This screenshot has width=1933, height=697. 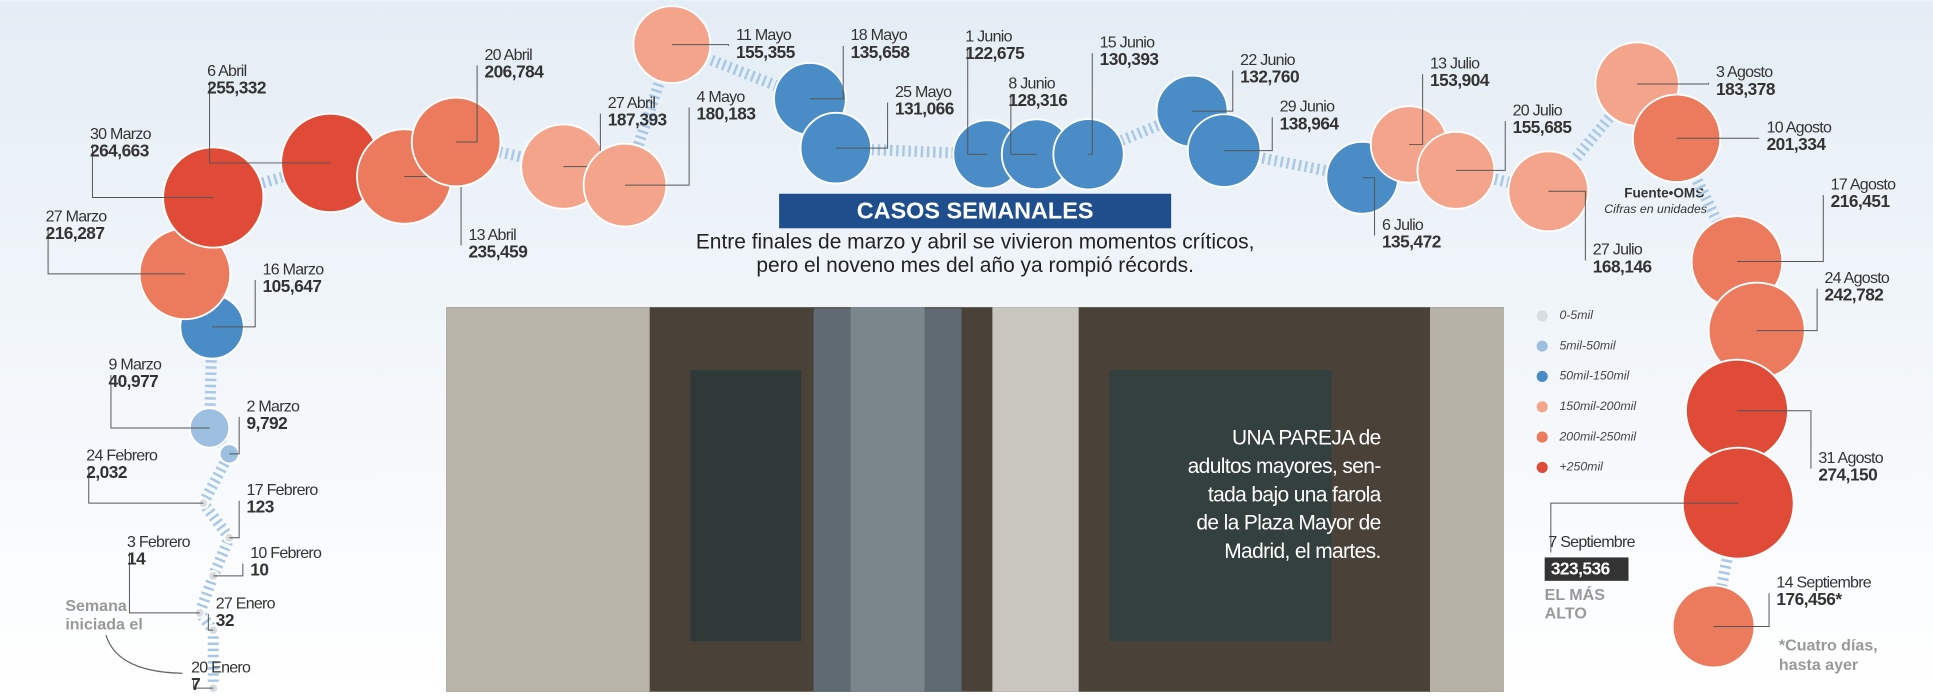 I want to click on week-label: 24 Febrero, so click(x=122, y=456).